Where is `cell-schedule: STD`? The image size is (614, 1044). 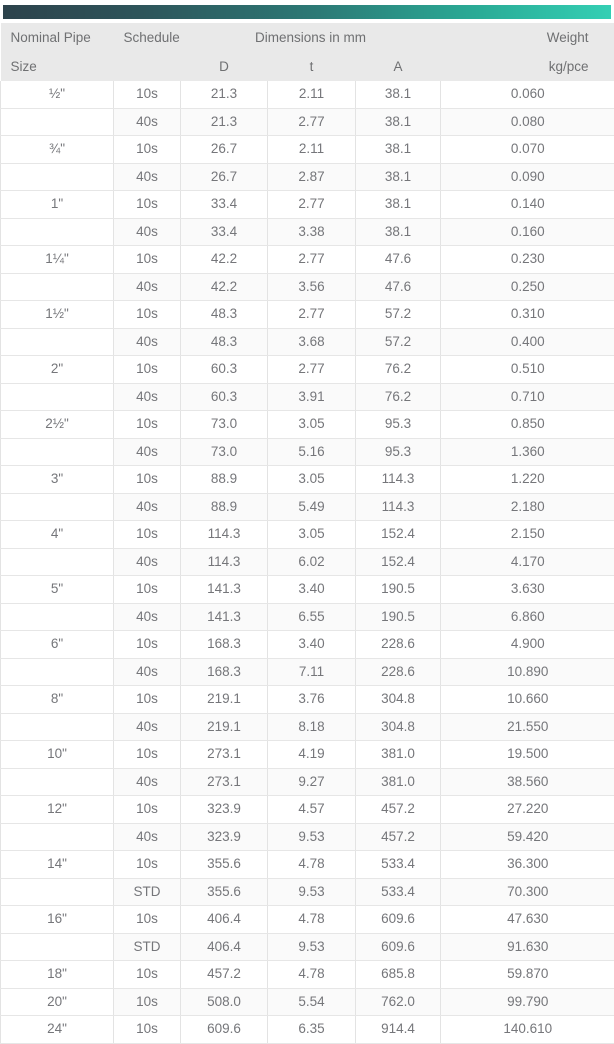
cell-schedule: STD is located at coordinates (147, 947).